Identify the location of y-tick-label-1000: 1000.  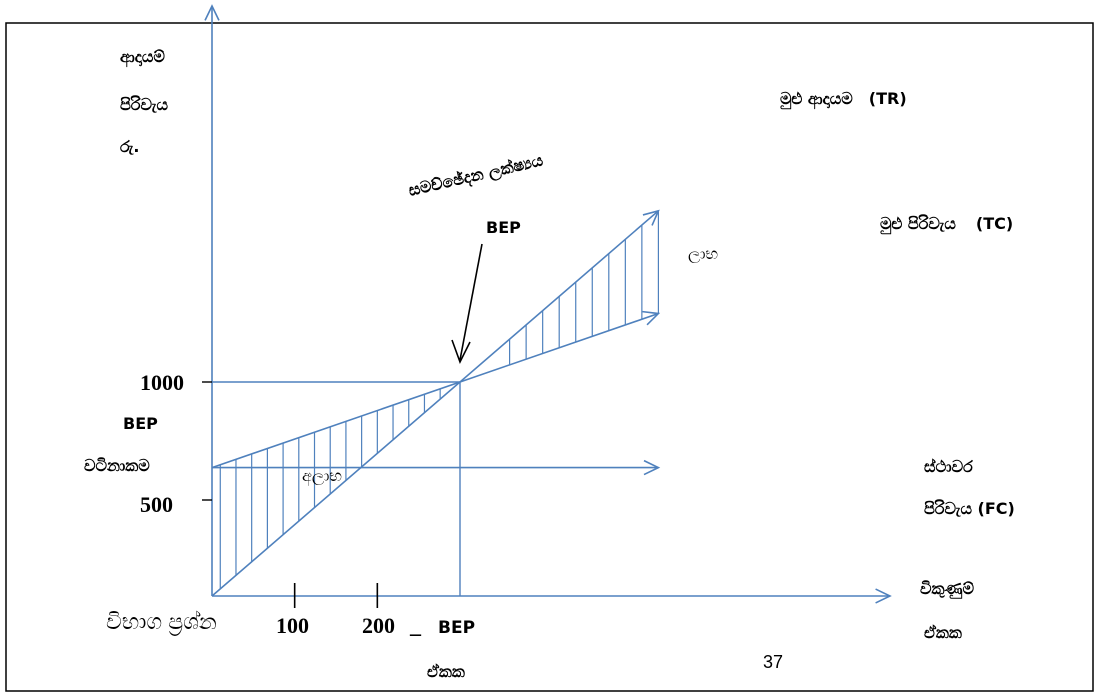
(162, 382).